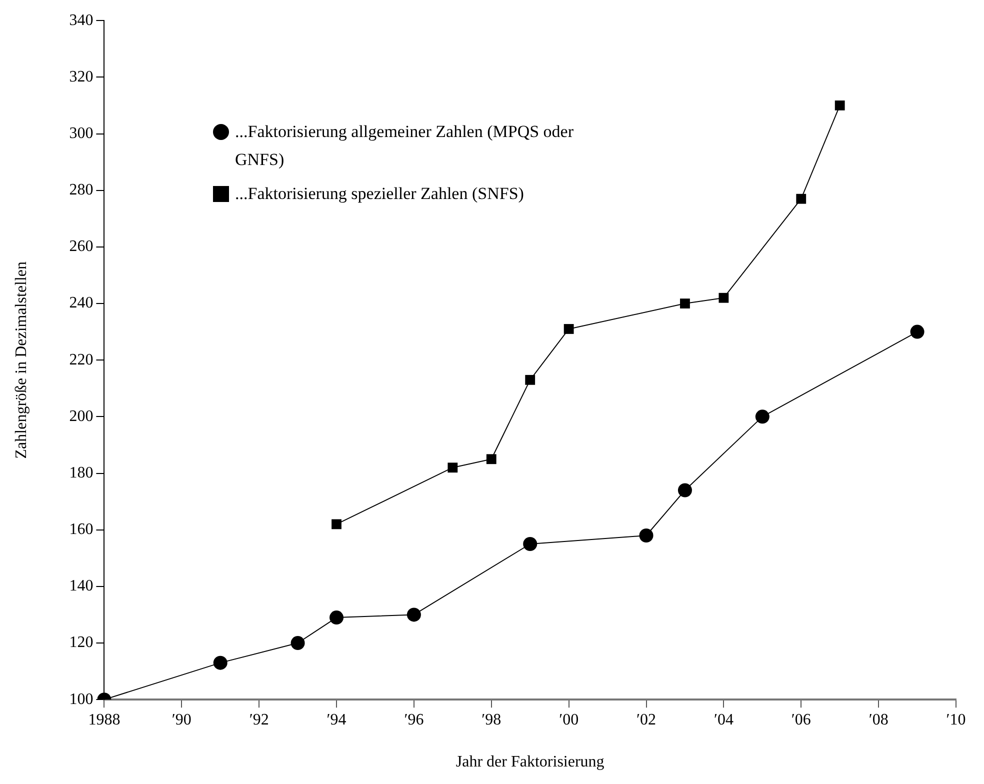 The width and height of the screenshot is (984, 784). Describe the element at coordinates (81, 643) in the screenshot. I see `y-tick-label: 120` at that location.